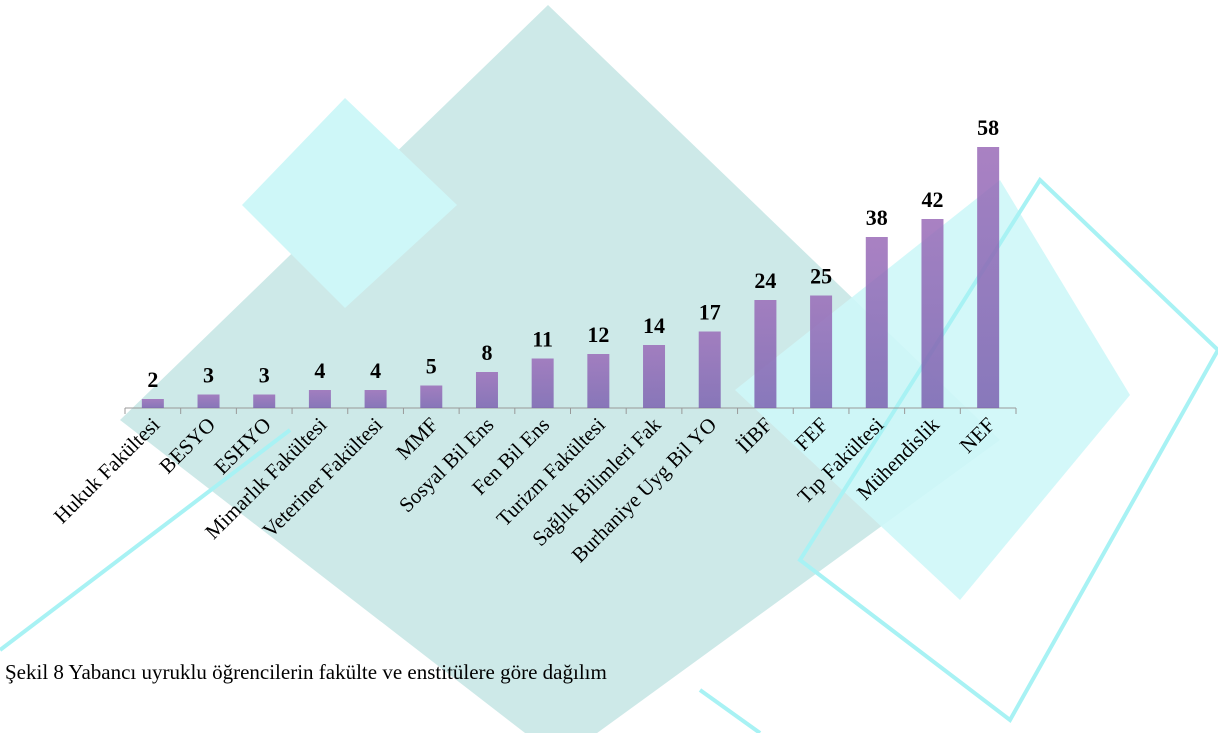 This screenshot has width=1218, height=733. Describe the element at coordinates (542, 339) in the screenshot. I see `value-label: 11` at that location.